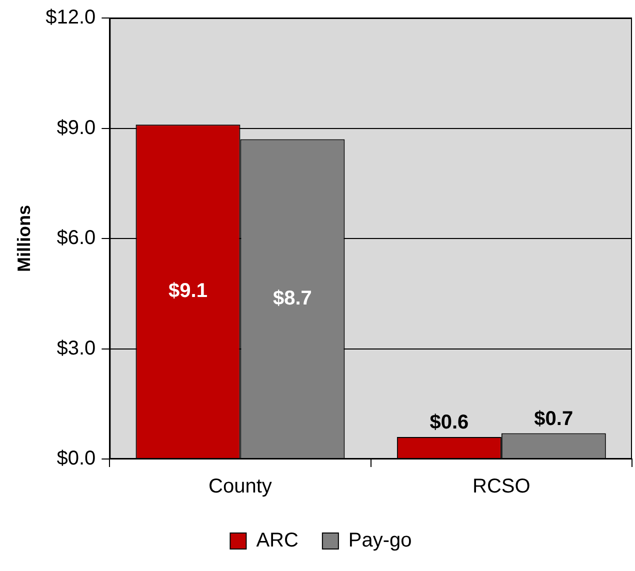 This screenshot has height=571, width=635. Describe the element at coordinates (24, 238) in the screenshot. I see `y-axis-title: Millions` at that location.